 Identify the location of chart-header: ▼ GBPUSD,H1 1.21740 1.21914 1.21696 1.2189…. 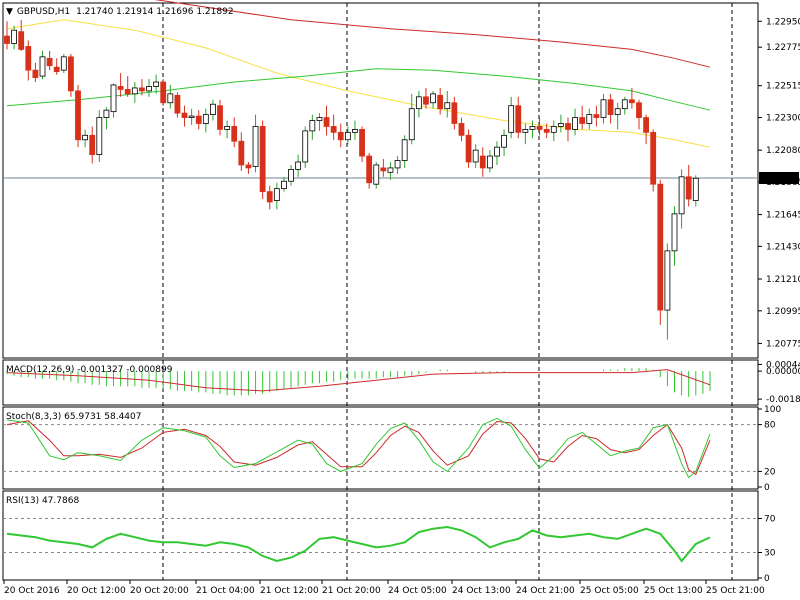
(120, 12).